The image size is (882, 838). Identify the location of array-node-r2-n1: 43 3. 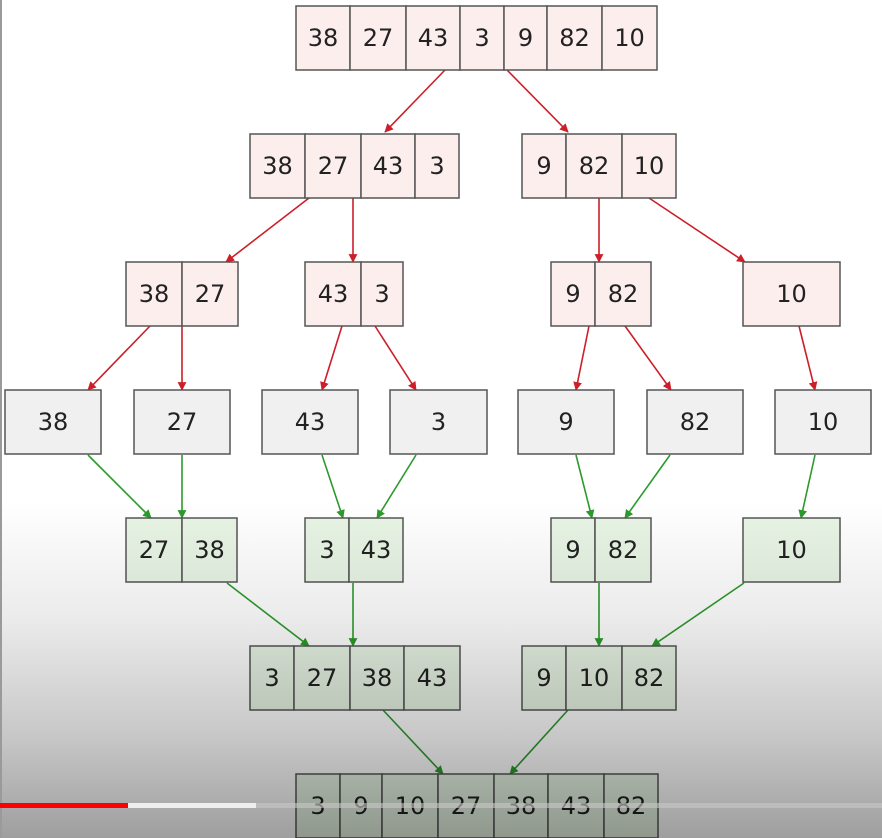
(354, 294).